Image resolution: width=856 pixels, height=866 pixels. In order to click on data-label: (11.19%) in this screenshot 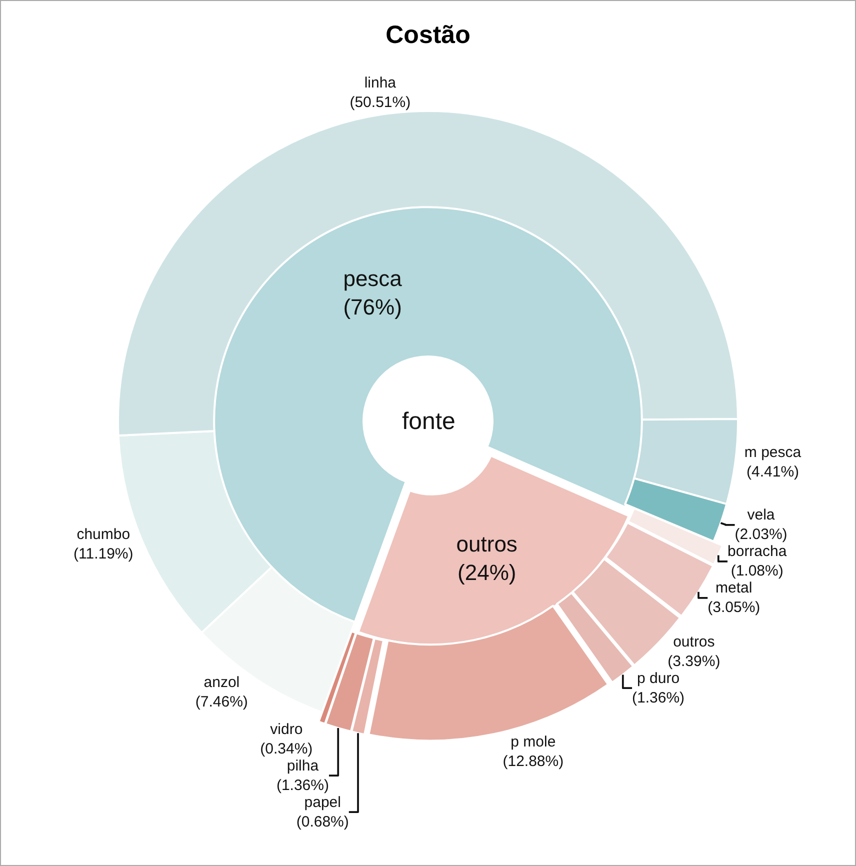, I will do `click(104, 554)`.